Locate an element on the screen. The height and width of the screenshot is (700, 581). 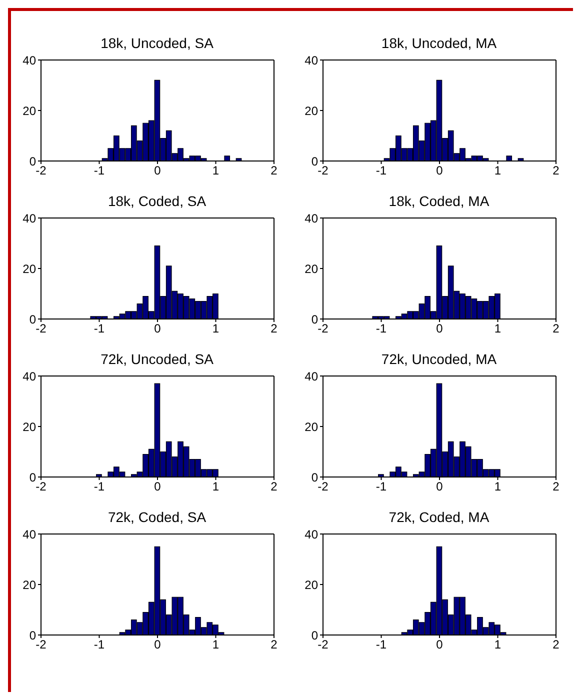
chart-title: 72k, Uncoded, SA is located at coordinates (157, 360).